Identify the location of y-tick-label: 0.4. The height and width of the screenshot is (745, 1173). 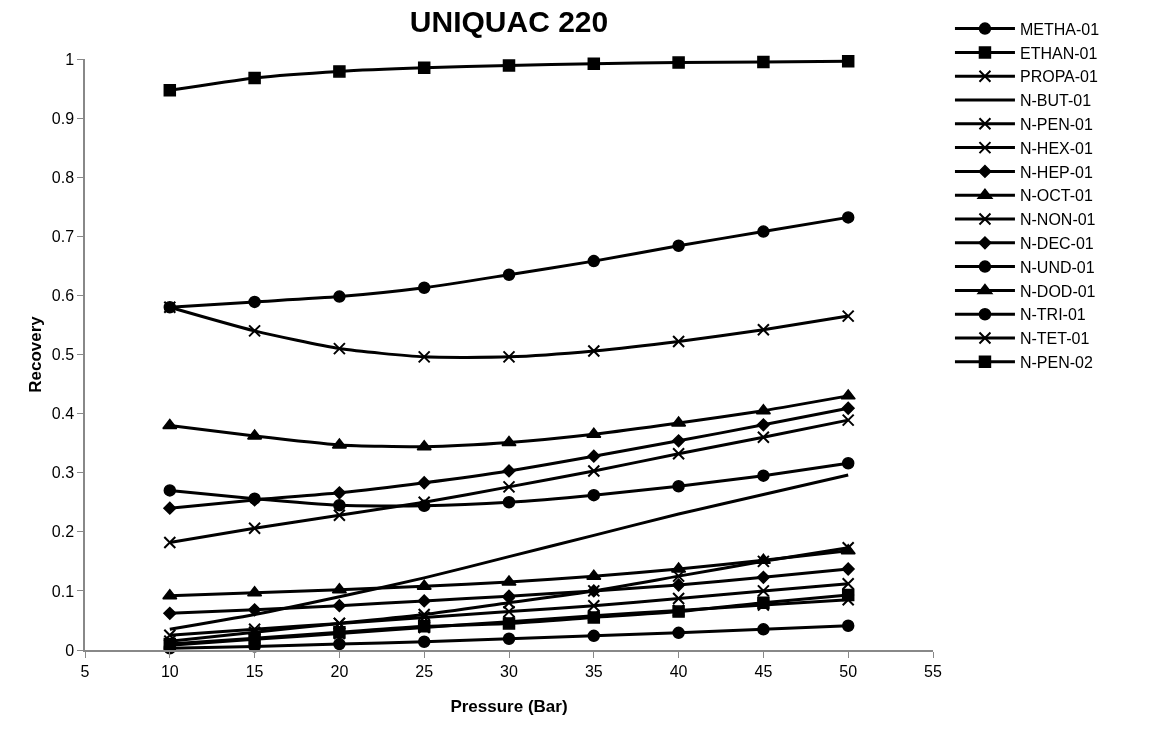
(63, 414).